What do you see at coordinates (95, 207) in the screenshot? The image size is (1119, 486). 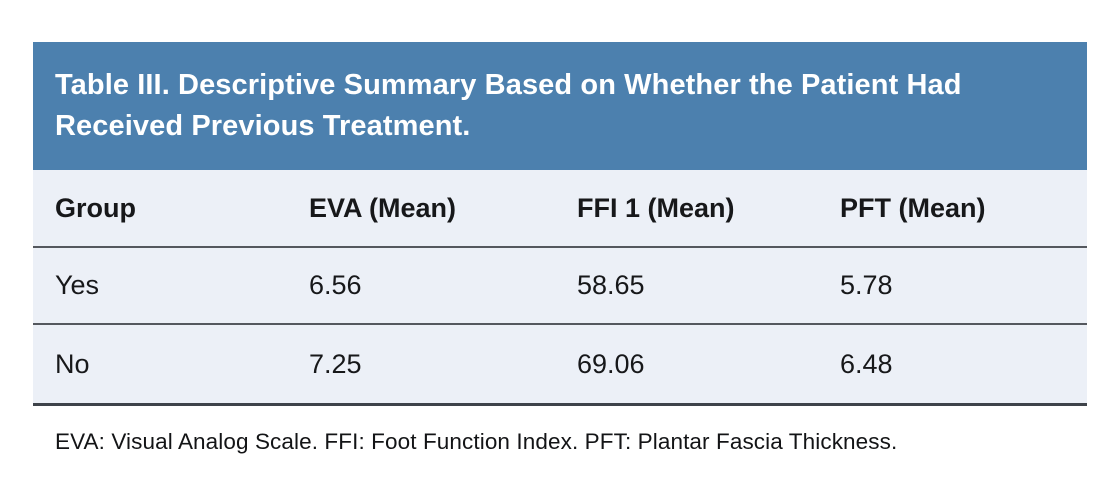 I see `column-header-group: Group` at bounding box center [95, 207].